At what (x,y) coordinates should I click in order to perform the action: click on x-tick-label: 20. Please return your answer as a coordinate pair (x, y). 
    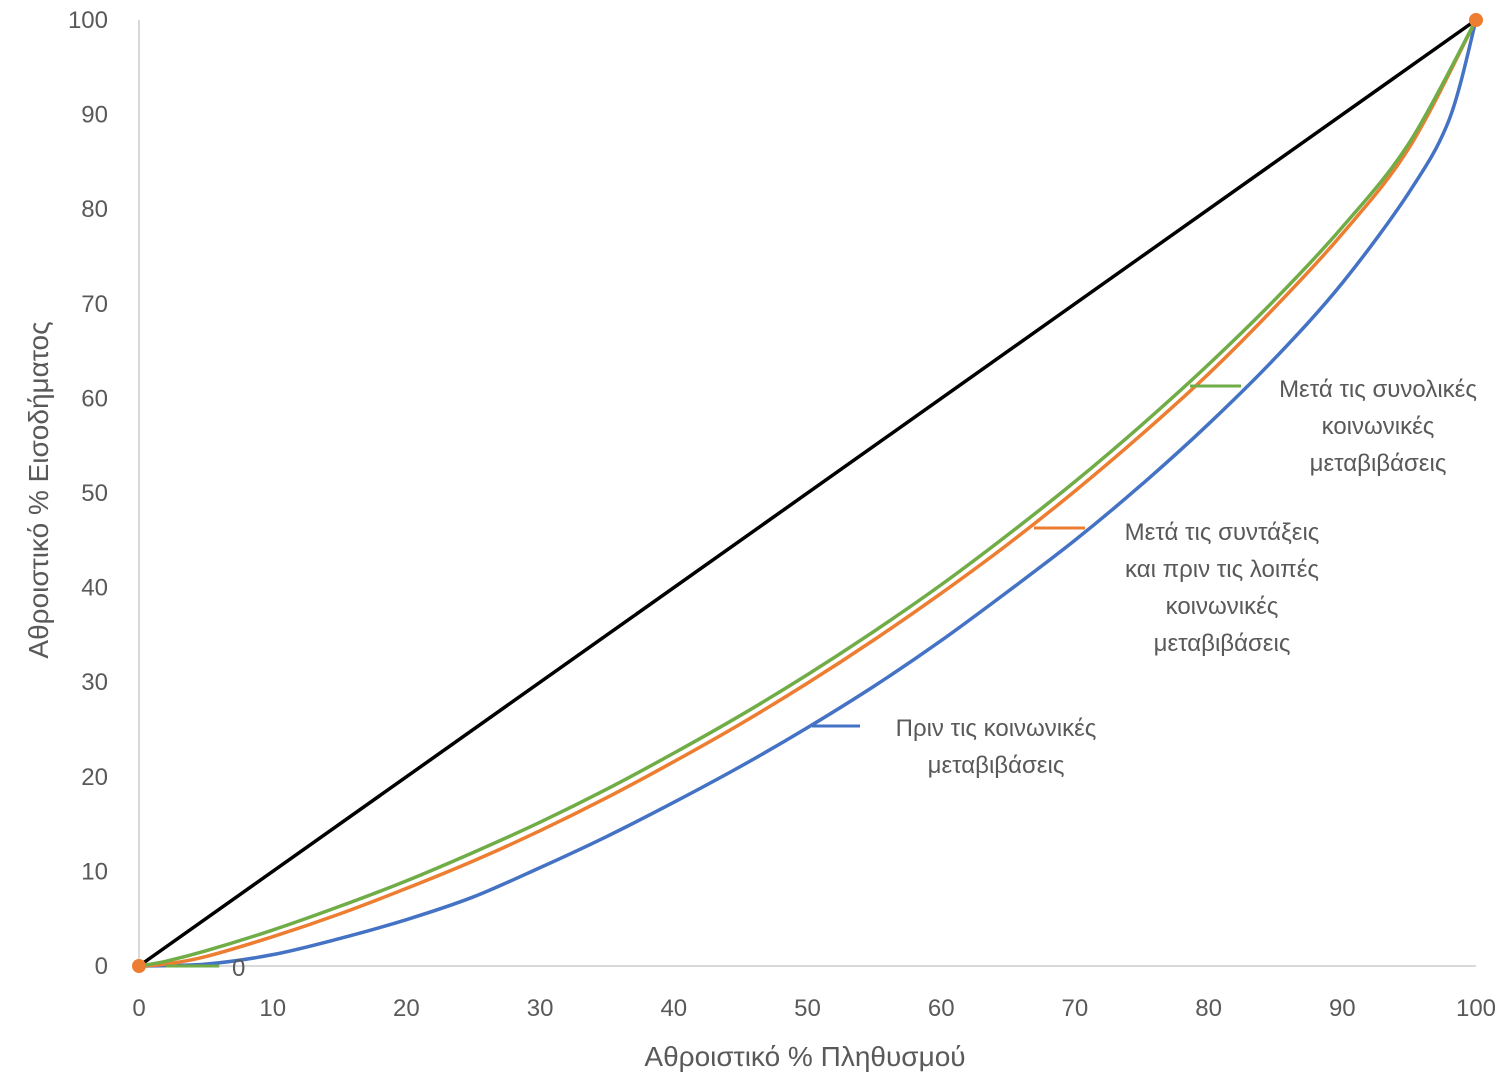
    Looking at the image, I should click on (406, 1008).